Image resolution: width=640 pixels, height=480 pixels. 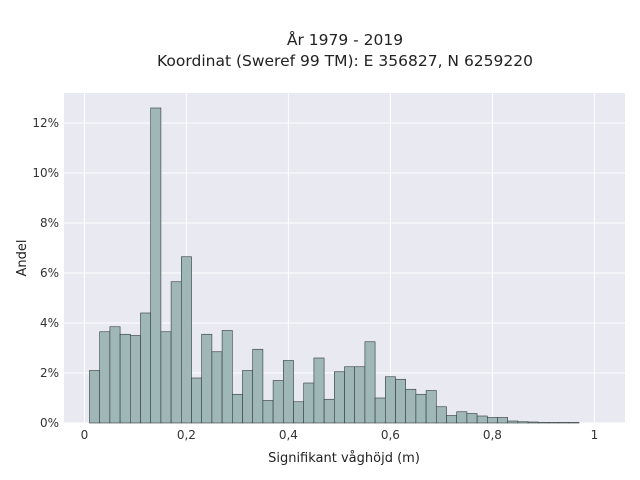 I want to click on y-axis-label: Andel, so click(x=22, y=258).